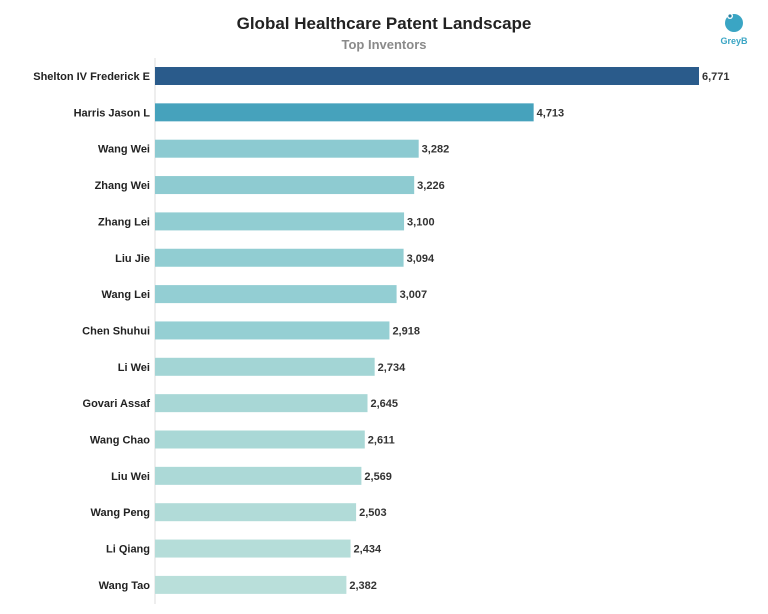 The image size is (768, 614). What do you see at coordinates (122, 186) in the screenshot?
I see `category-label: Zhang Wei` at bounding box center [122, 186].